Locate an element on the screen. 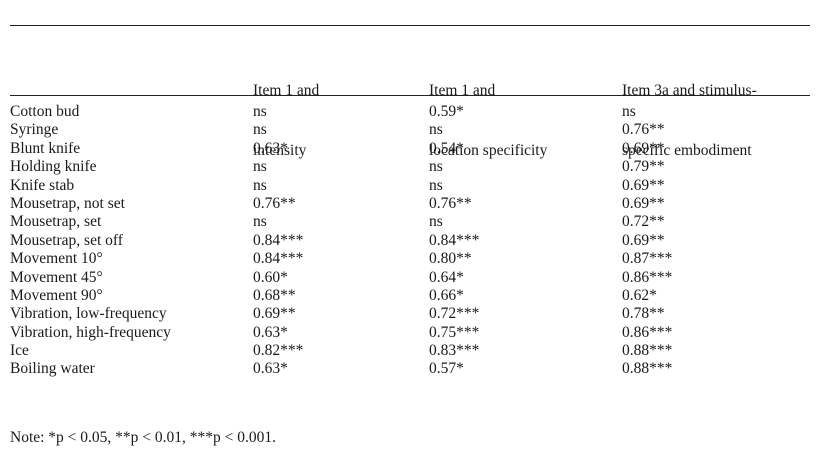 This screenshot has height=461, width=820. cell-value: 0.79** is located at coordinates (643, 167).